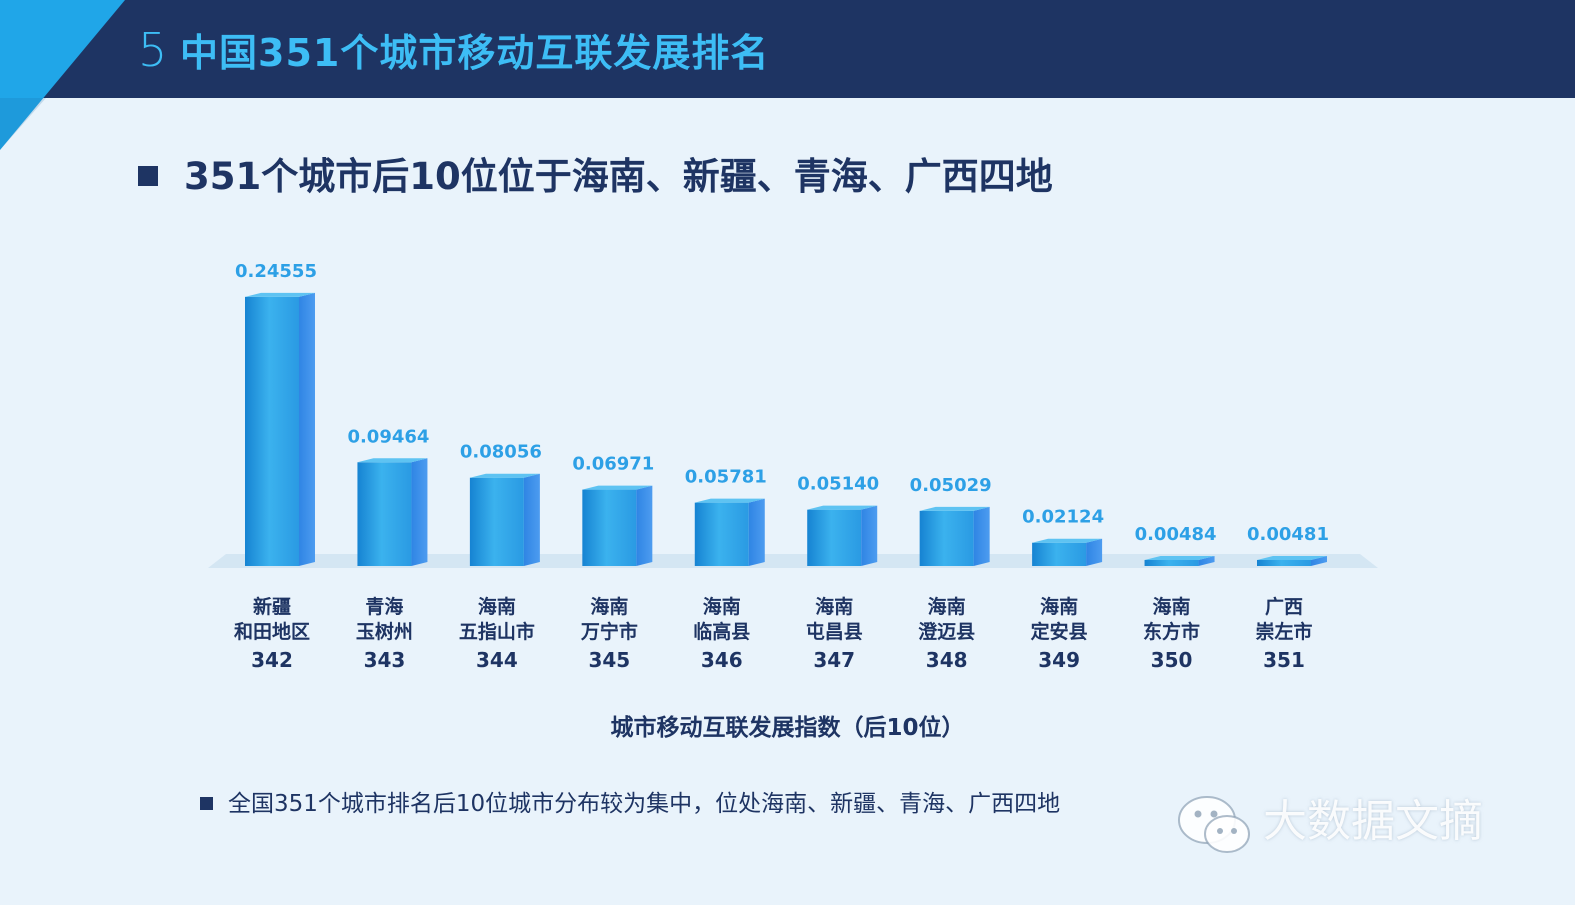 This screenshot has width=1575, height=905. Describe the element at coordinates (1373, 821) in the screenshot. I see `watermark-text: 大数据文摘` at that location.